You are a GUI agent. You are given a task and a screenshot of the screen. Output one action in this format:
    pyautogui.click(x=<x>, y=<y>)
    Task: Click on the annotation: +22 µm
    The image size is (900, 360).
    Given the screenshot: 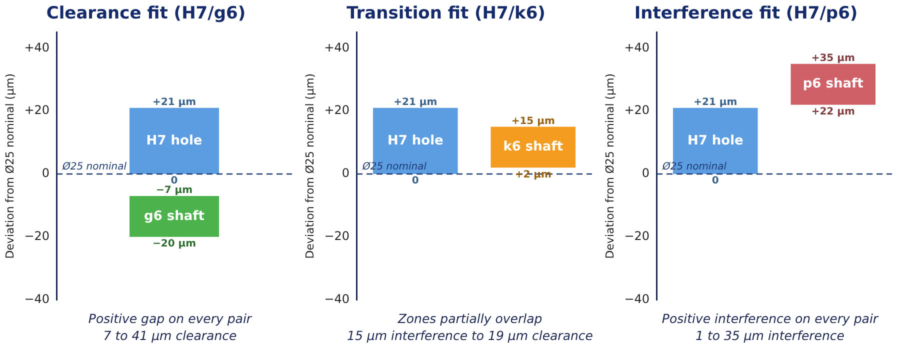 What is the action you would take?
    pyautogui.click(x=833, y=112)
    